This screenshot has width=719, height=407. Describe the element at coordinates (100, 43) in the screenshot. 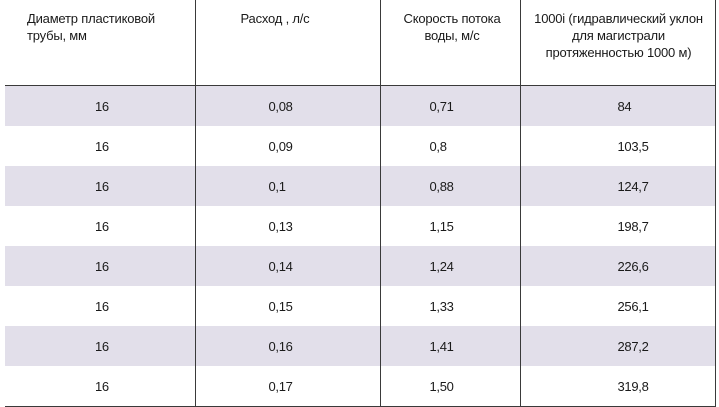

I see `header-pipe-diameter: Диаметр пластиковой трубы, мм` at that location.